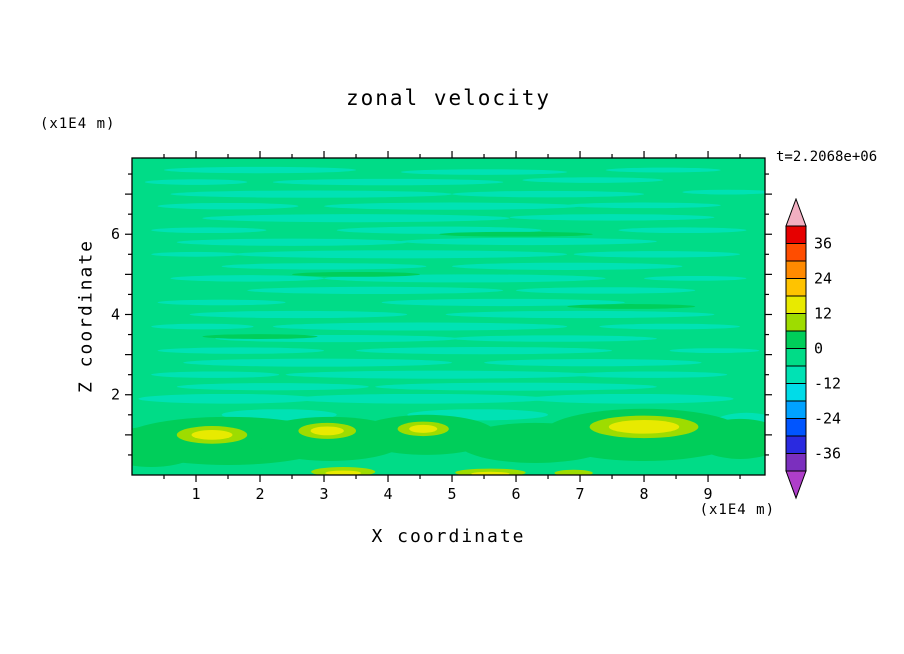 The height and width of the screenshot is (654, 904). Describe the element at coordinates (823, 314) in the screenshot. I see `colorbar-label: 12` at that location.